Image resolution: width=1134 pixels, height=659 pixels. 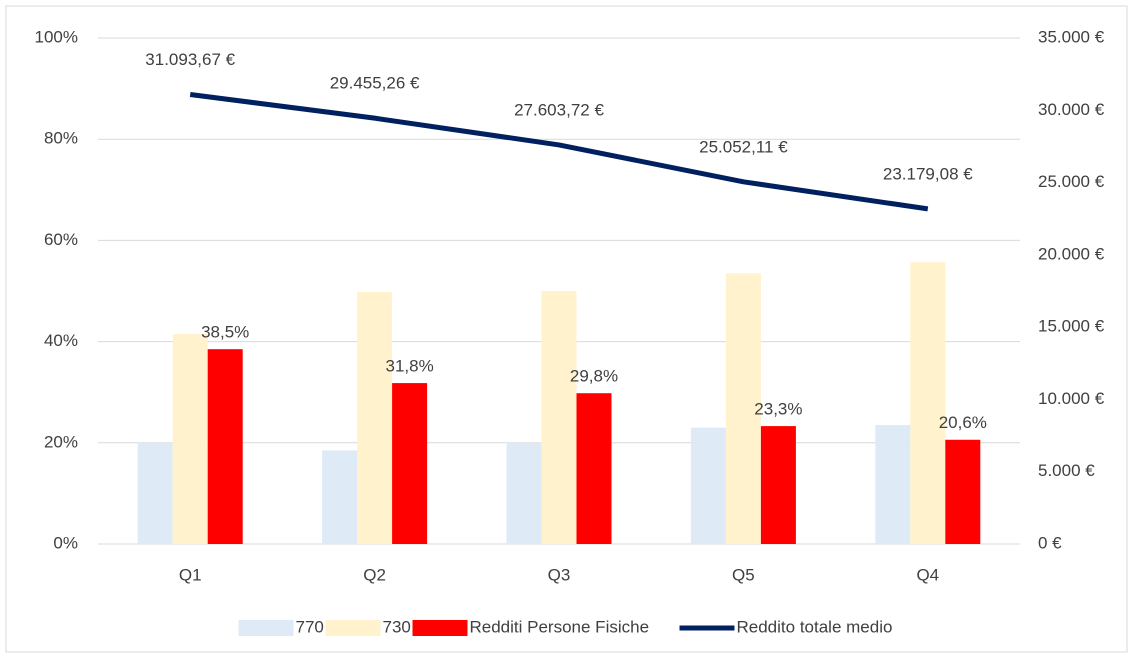 What do you see at coordinates (397, 626) in the screenshot?
I see `legend-label: 730` at bounding box center [397, 626].